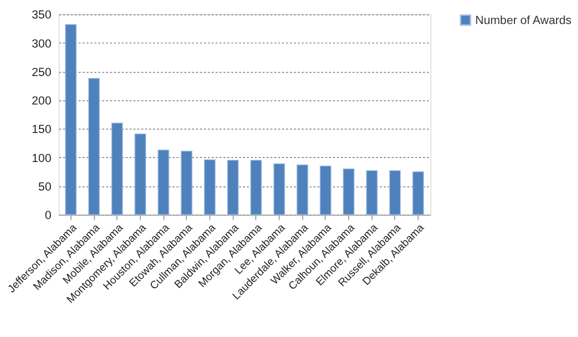  What do you see at coordinates (42, 72) in the screenshot?
I see `y-tick-label: 250` at bounding box center [42, 72].